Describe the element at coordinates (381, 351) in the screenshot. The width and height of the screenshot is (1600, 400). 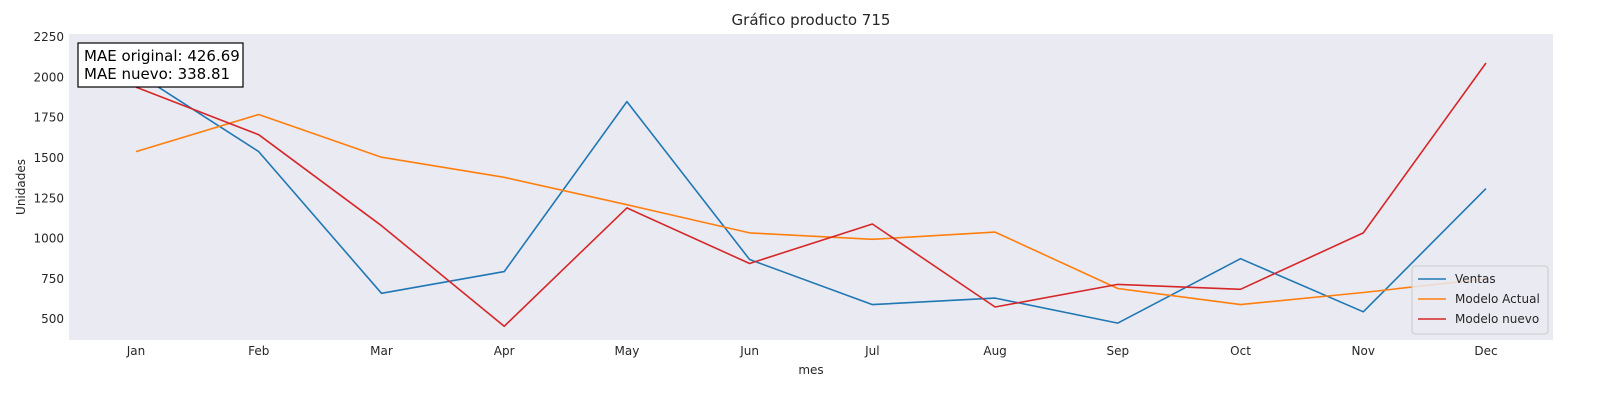
I see `x-tick-label: Mar` at that location.